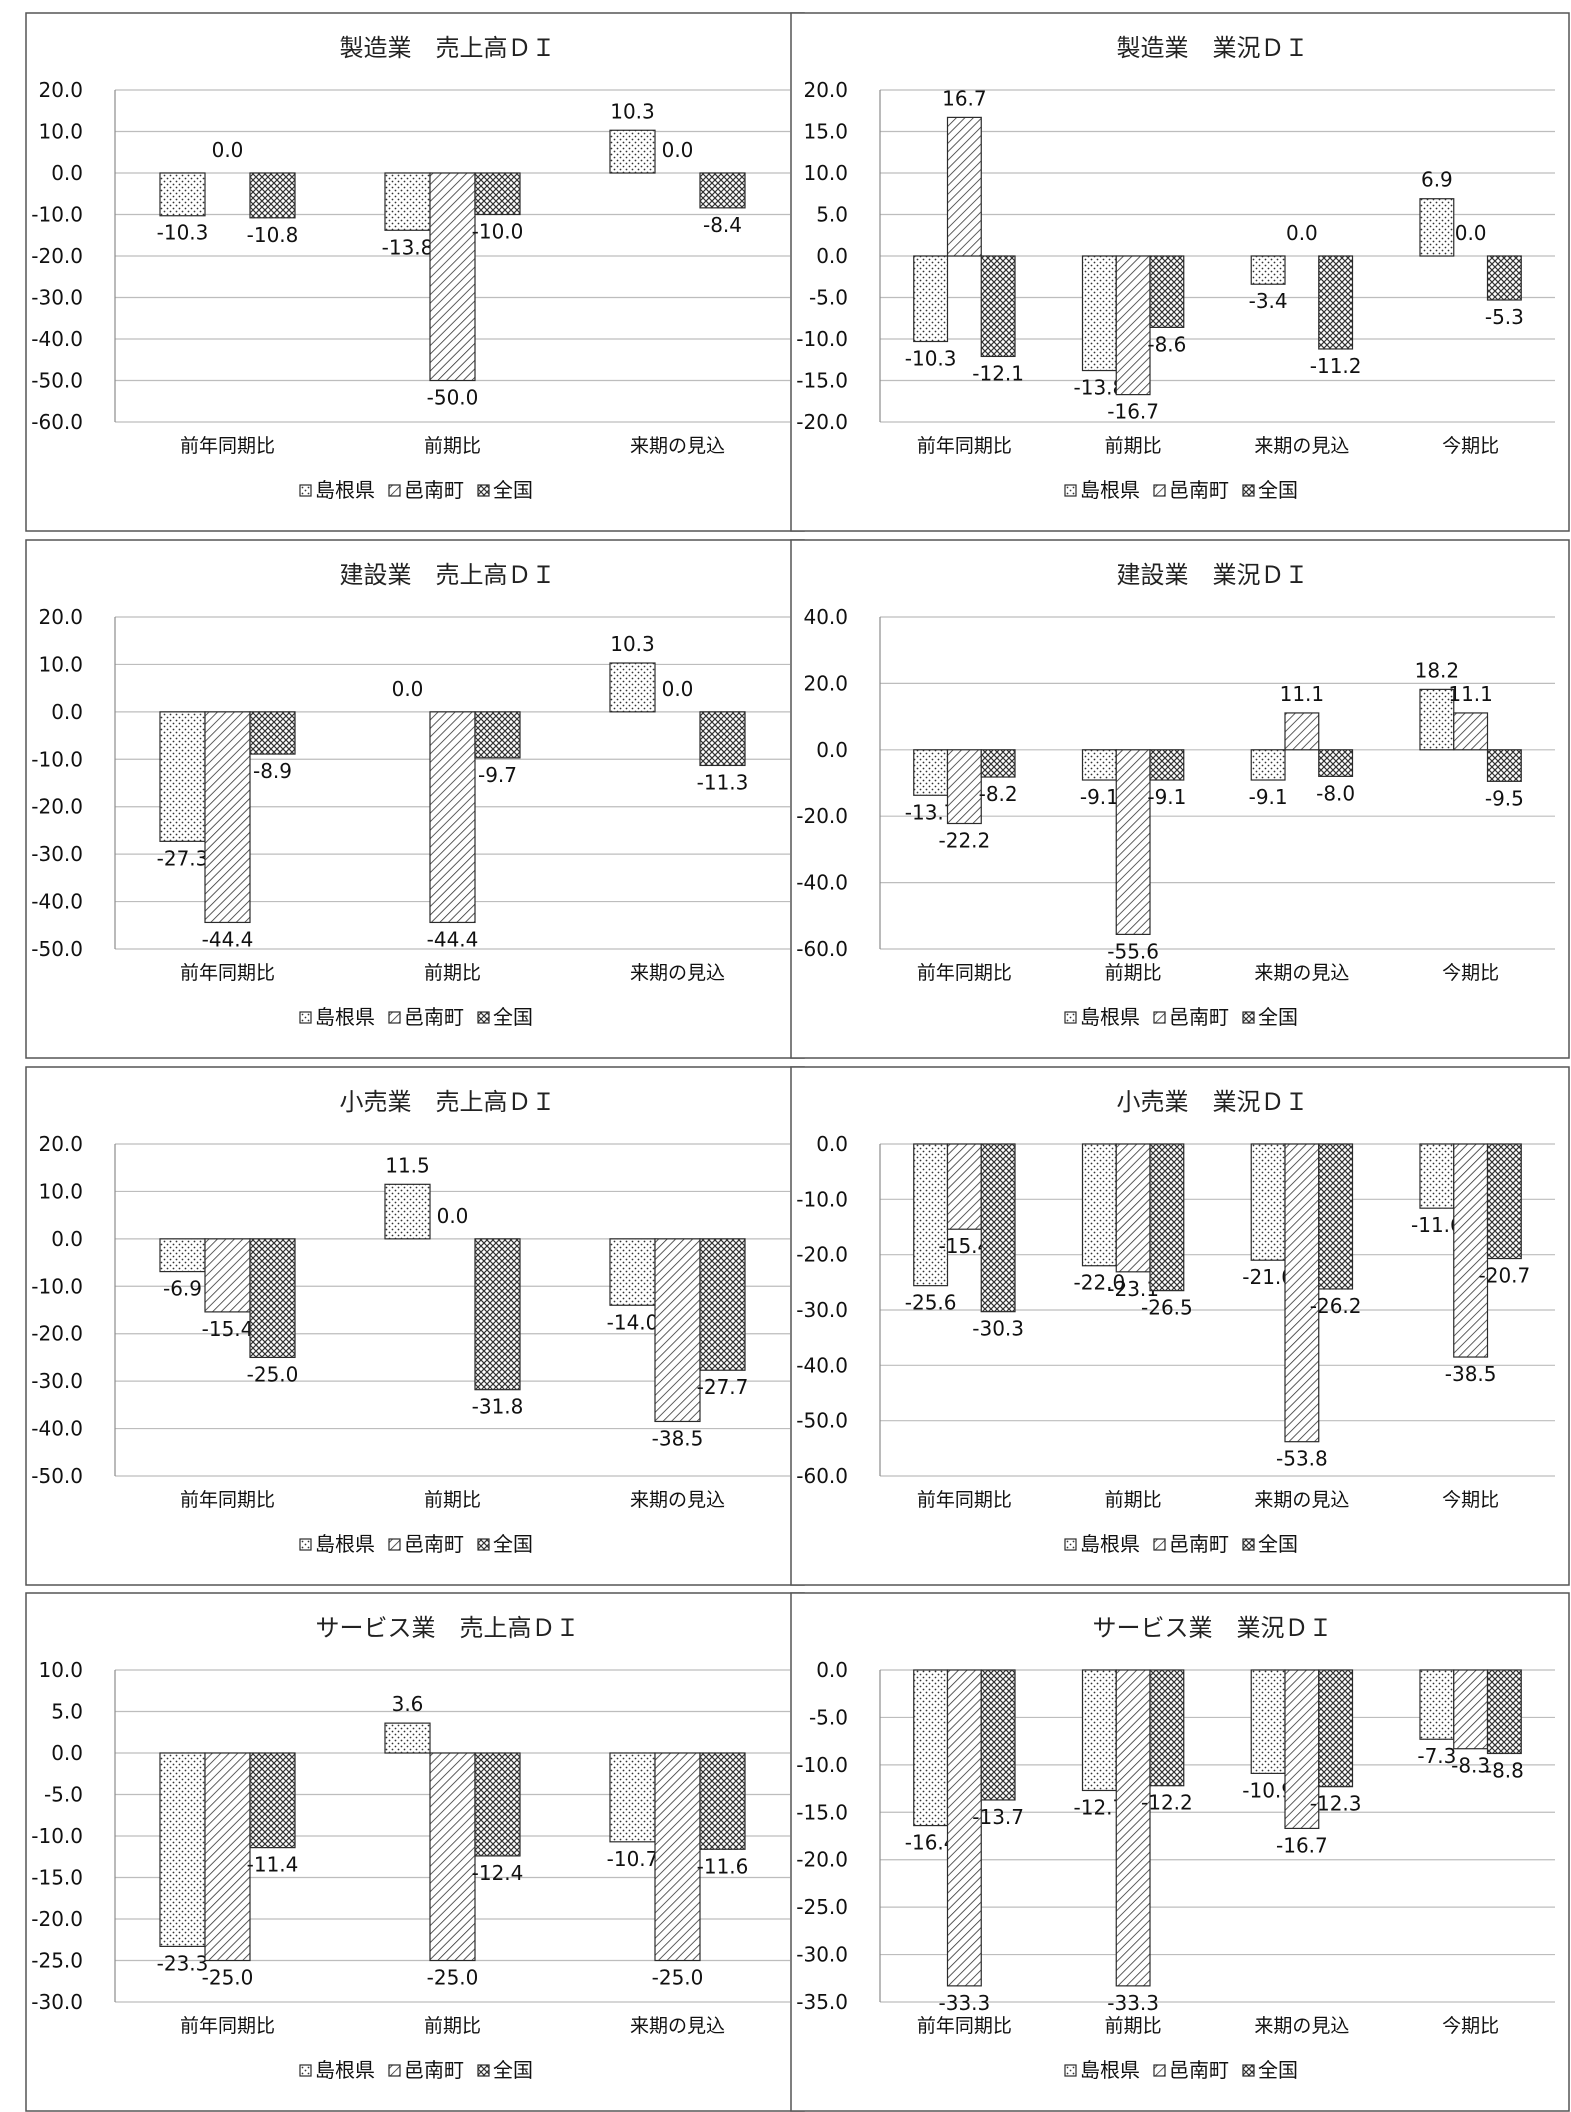 The image size is (1571, 2112). I want to click on bar-島根県-今期比, so click(1437, 719).